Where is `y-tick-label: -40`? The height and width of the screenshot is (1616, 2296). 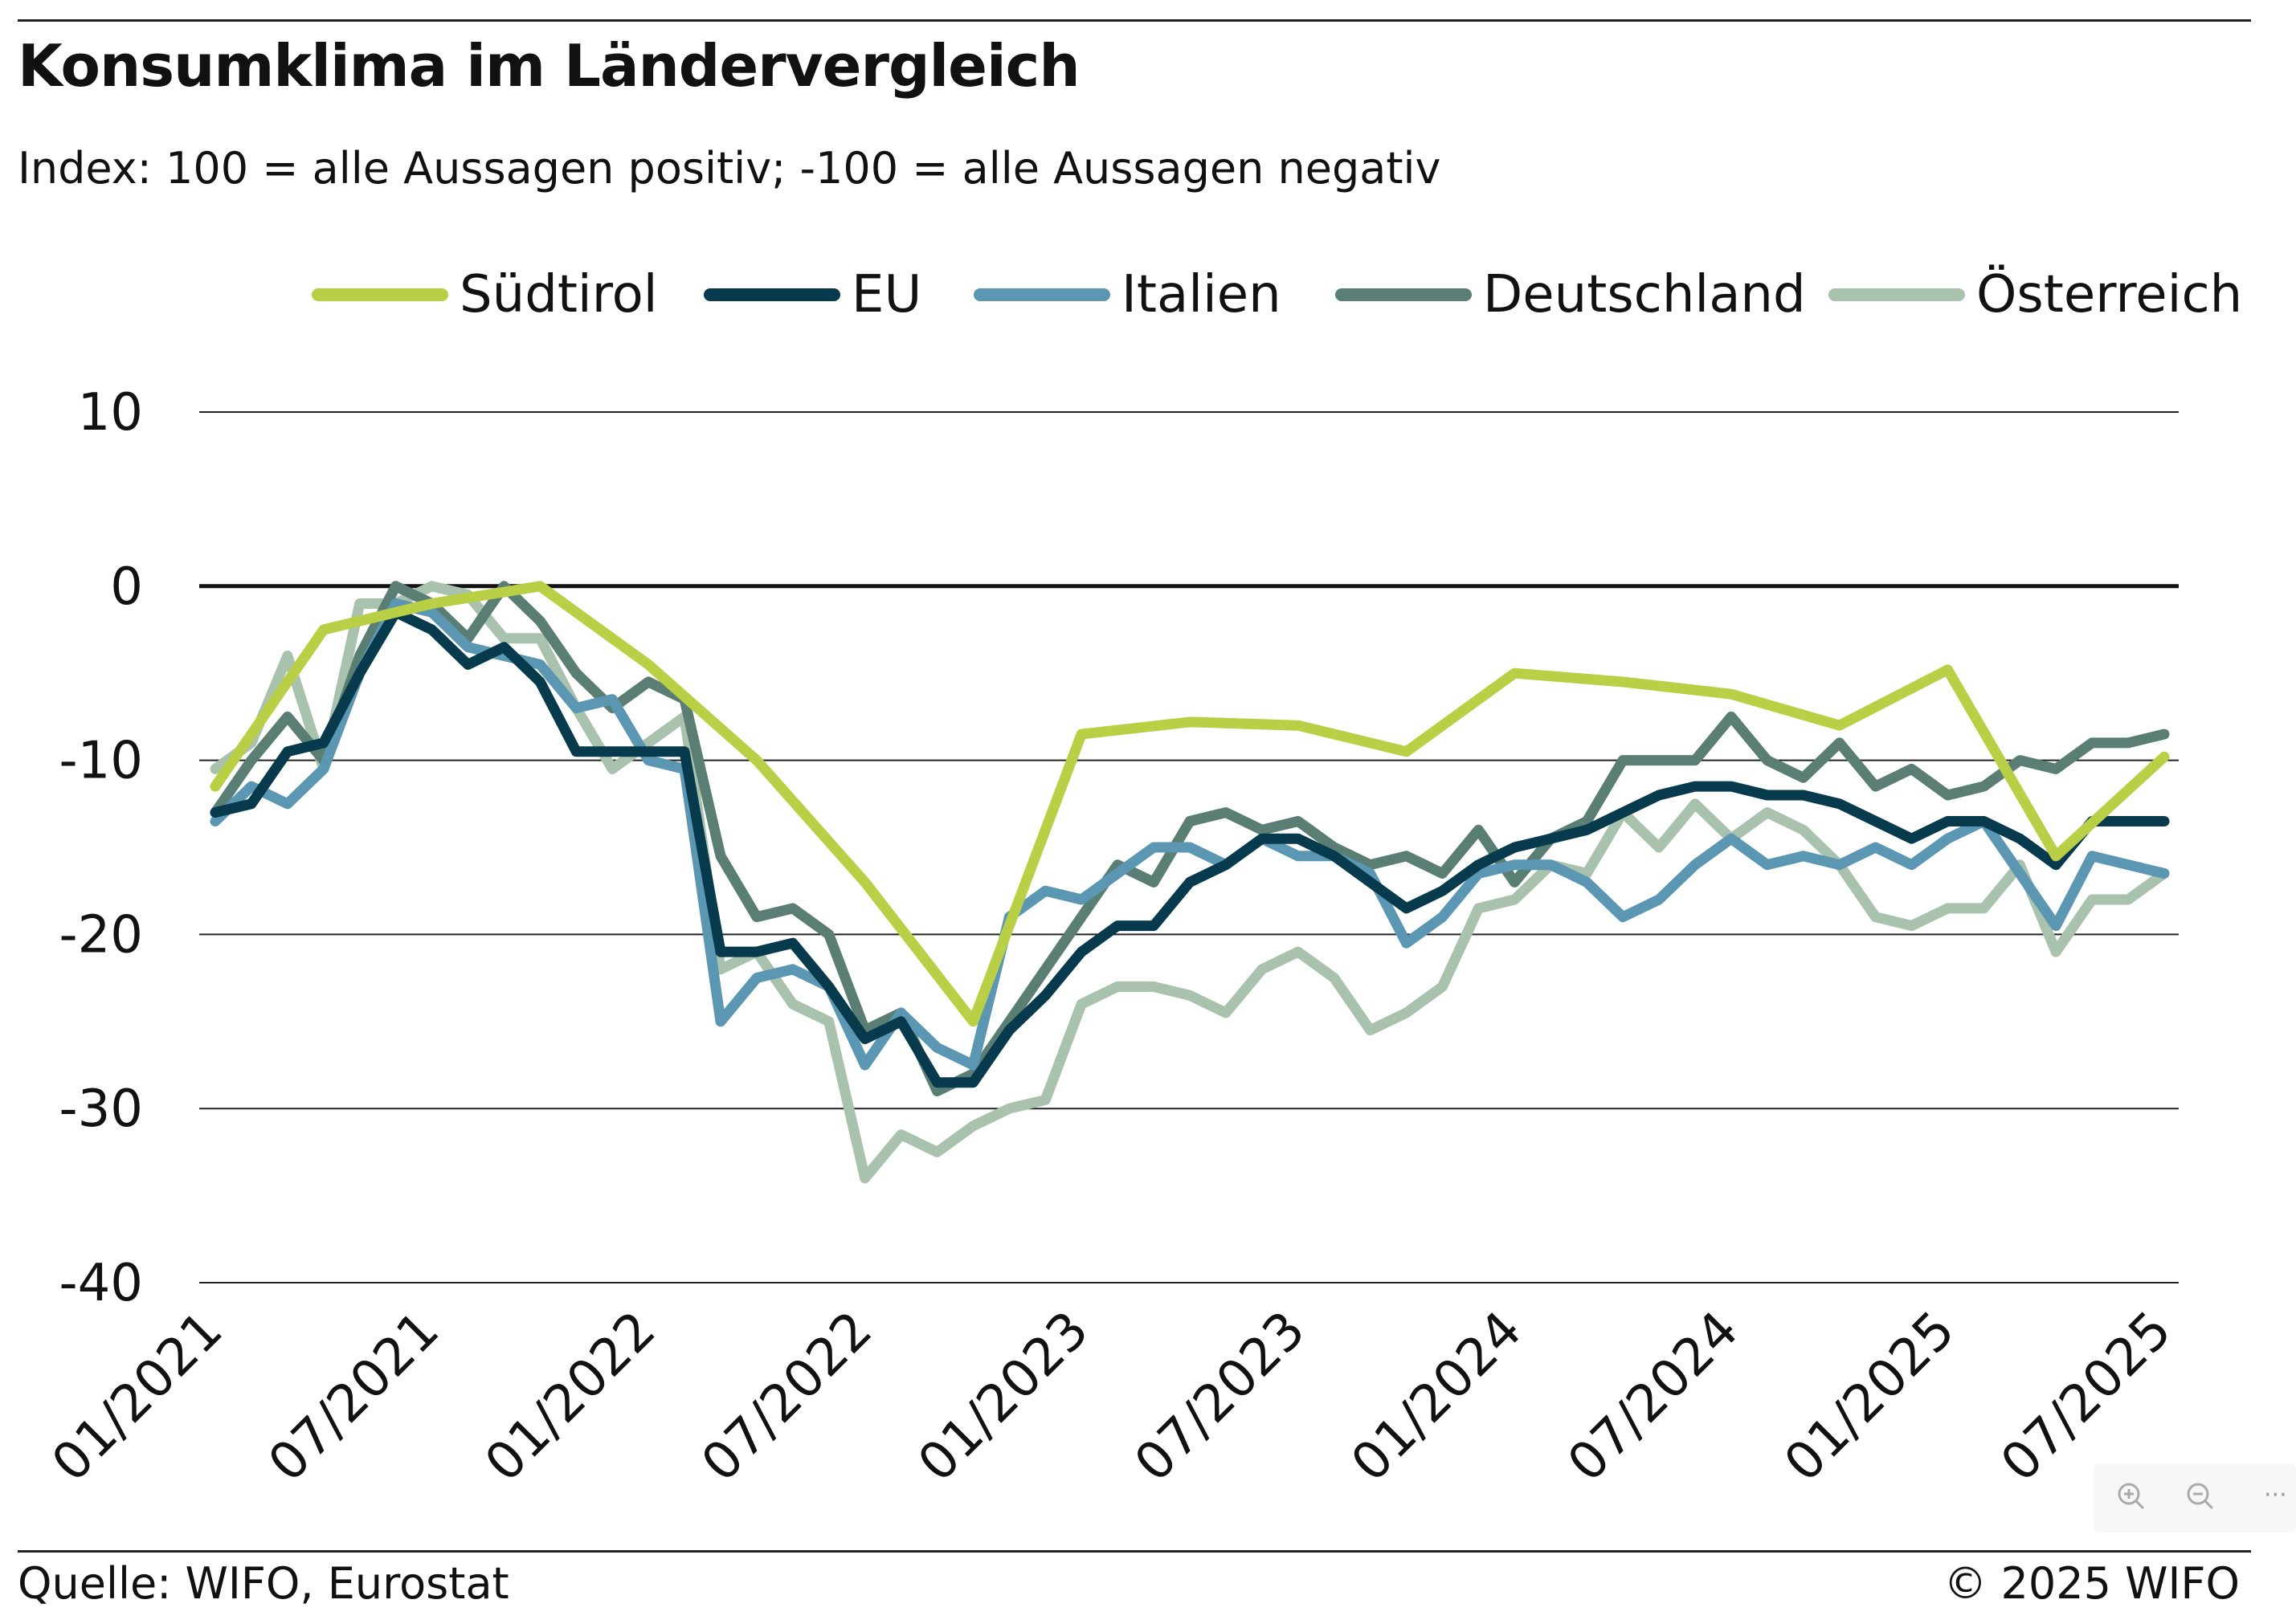
y-tick-label: -40 is located at coordinates (101, 1283).